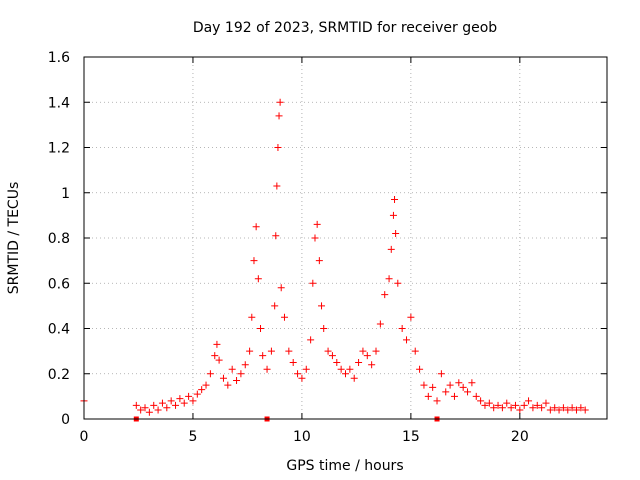  I want to click on x-axis-label: GPS time / hours, so click(344, 466).